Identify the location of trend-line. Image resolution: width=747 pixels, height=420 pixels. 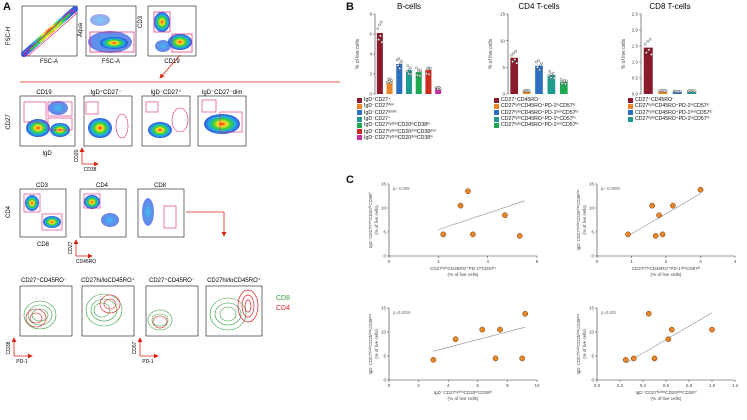
(479, 339).